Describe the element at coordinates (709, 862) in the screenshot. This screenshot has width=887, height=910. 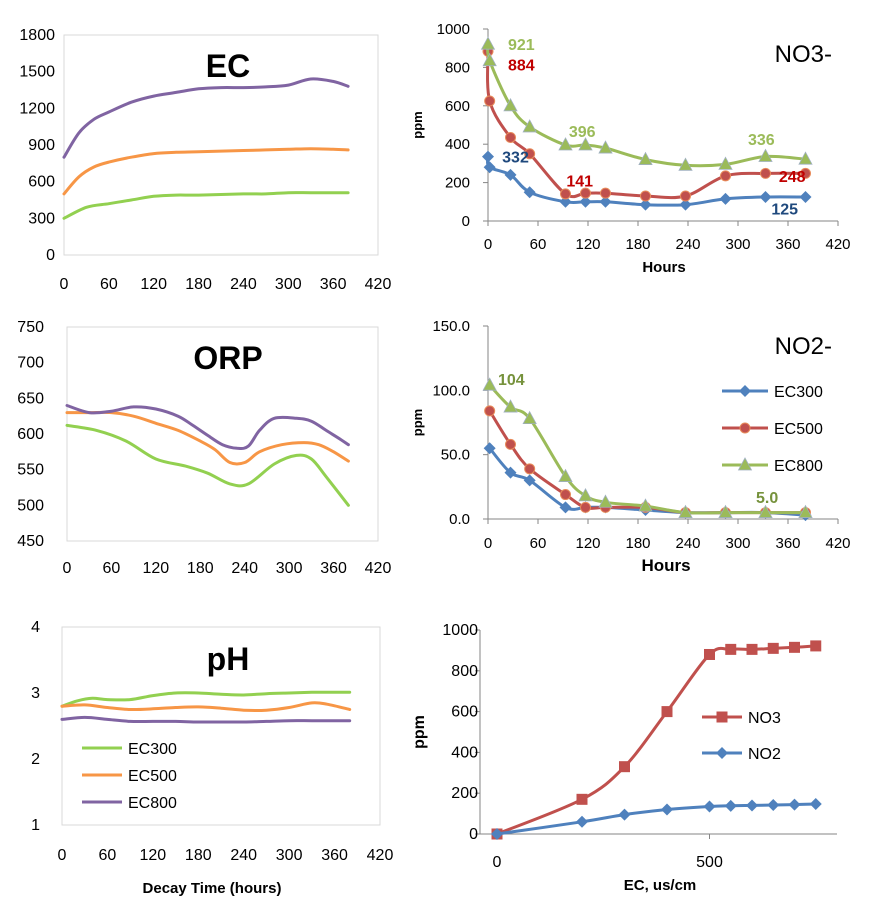
I see `x-tick-label: 500` at that location.